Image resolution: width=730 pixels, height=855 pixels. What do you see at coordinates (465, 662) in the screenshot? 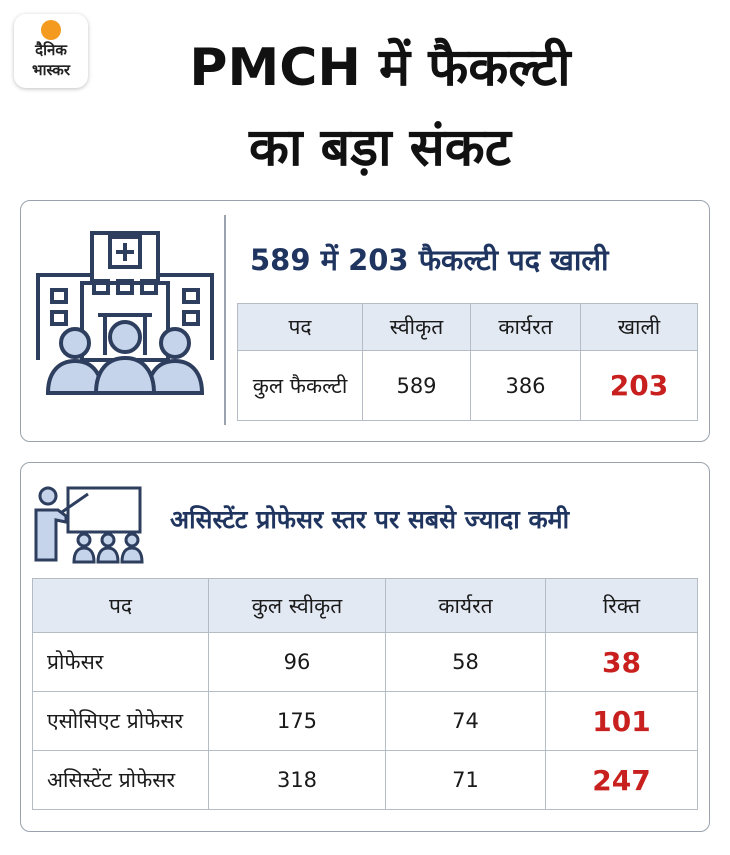
I see `table-cell: 58` at bounding box center [465, 662].